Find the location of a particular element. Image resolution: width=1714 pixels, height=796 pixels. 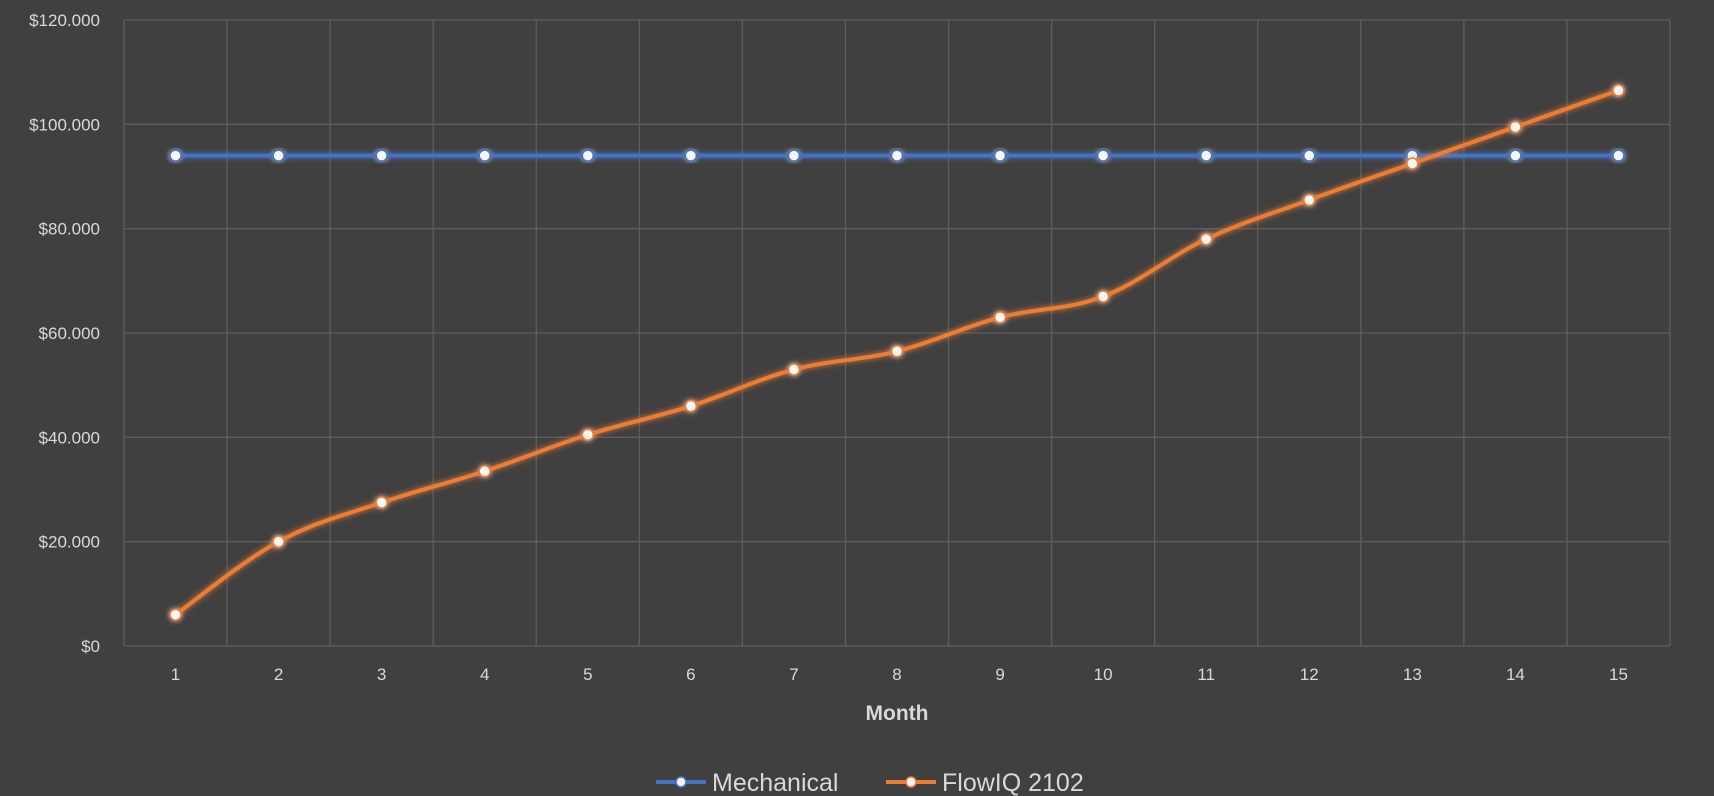

x-tick-label: 14 is located at coordinates (1515, 674).